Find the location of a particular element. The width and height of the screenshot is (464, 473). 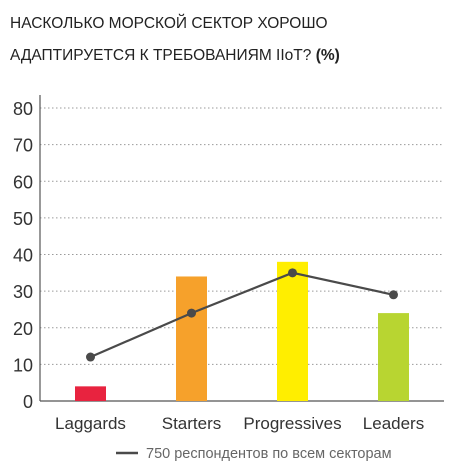

y-axis-ticks: 0 10 20 30 40 50 60 70 80 is located at coordinates (23, 255).